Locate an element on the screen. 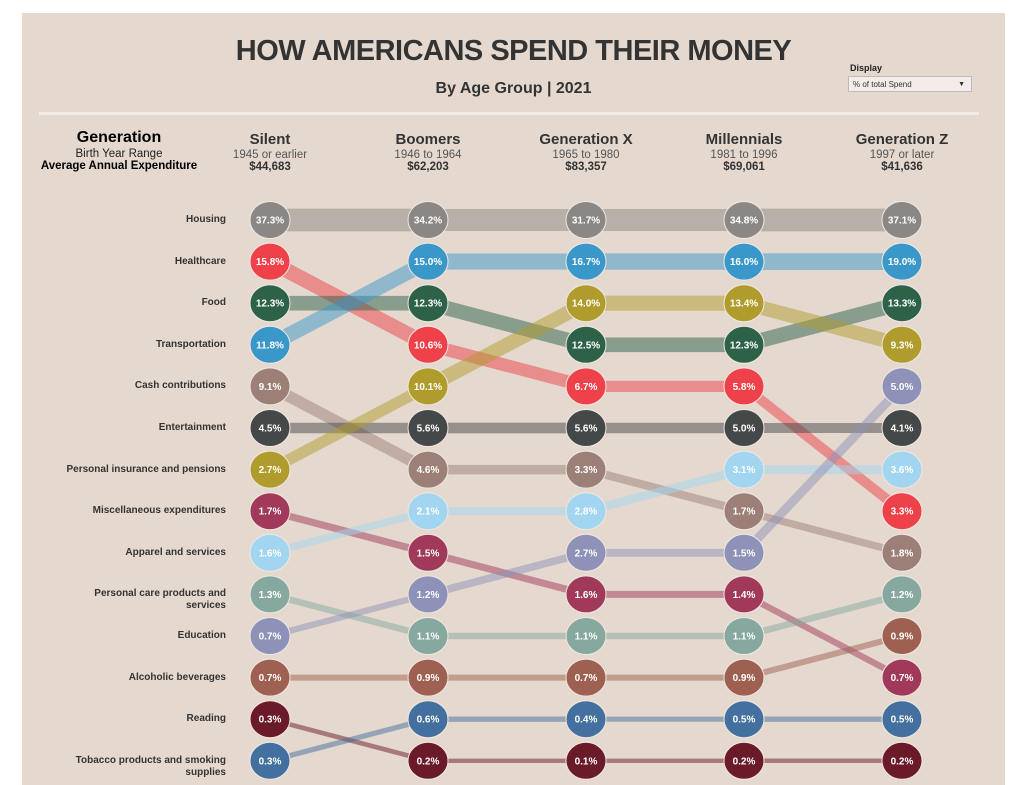  data-label: 9.3% is located at coordinates (902, 345).